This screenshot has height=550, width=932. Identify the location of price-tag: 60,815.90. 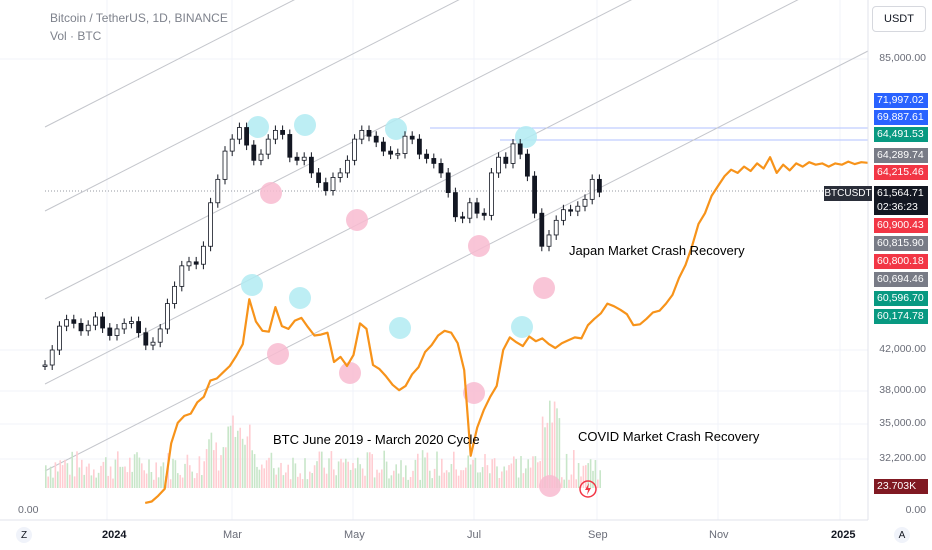
(901, 243).